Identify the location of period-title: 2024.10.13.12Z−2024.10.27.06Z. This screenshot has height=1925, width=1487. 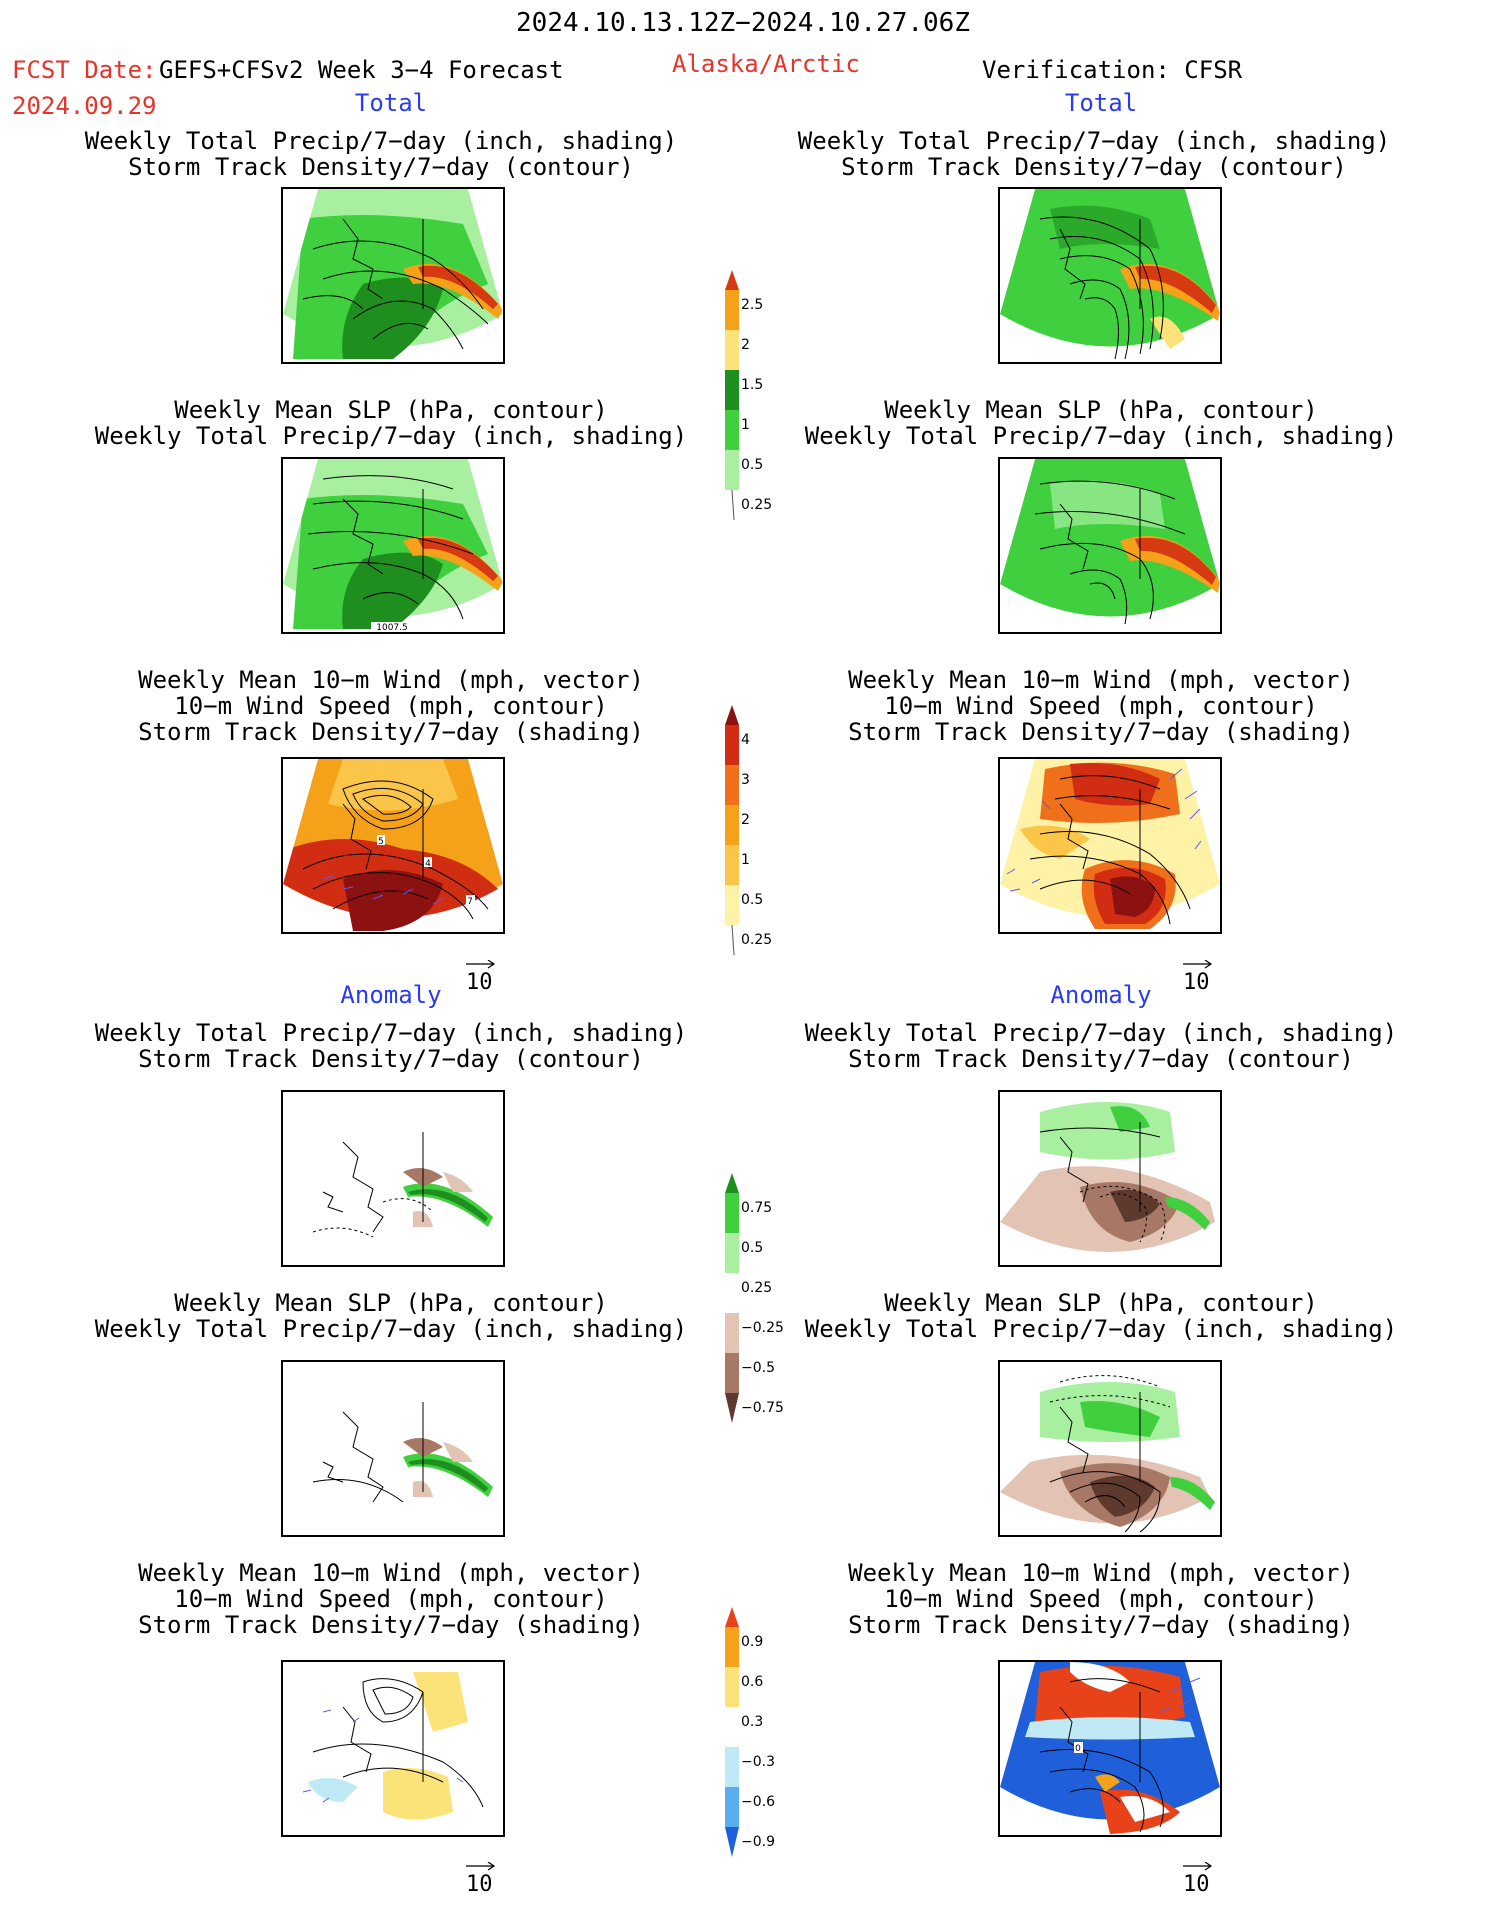
(743, 23).